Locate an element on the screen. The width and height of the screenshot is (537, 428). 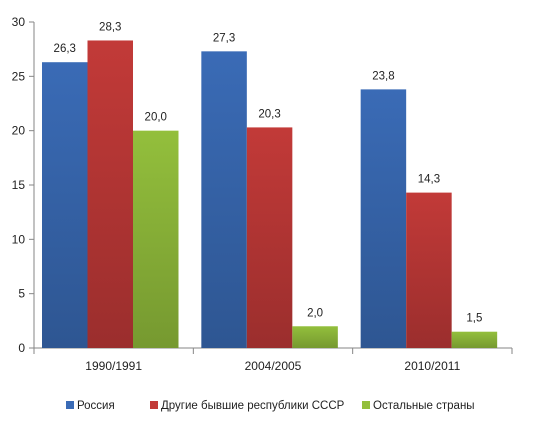
data-label: 14,3 is located at coordinates (429, 180).